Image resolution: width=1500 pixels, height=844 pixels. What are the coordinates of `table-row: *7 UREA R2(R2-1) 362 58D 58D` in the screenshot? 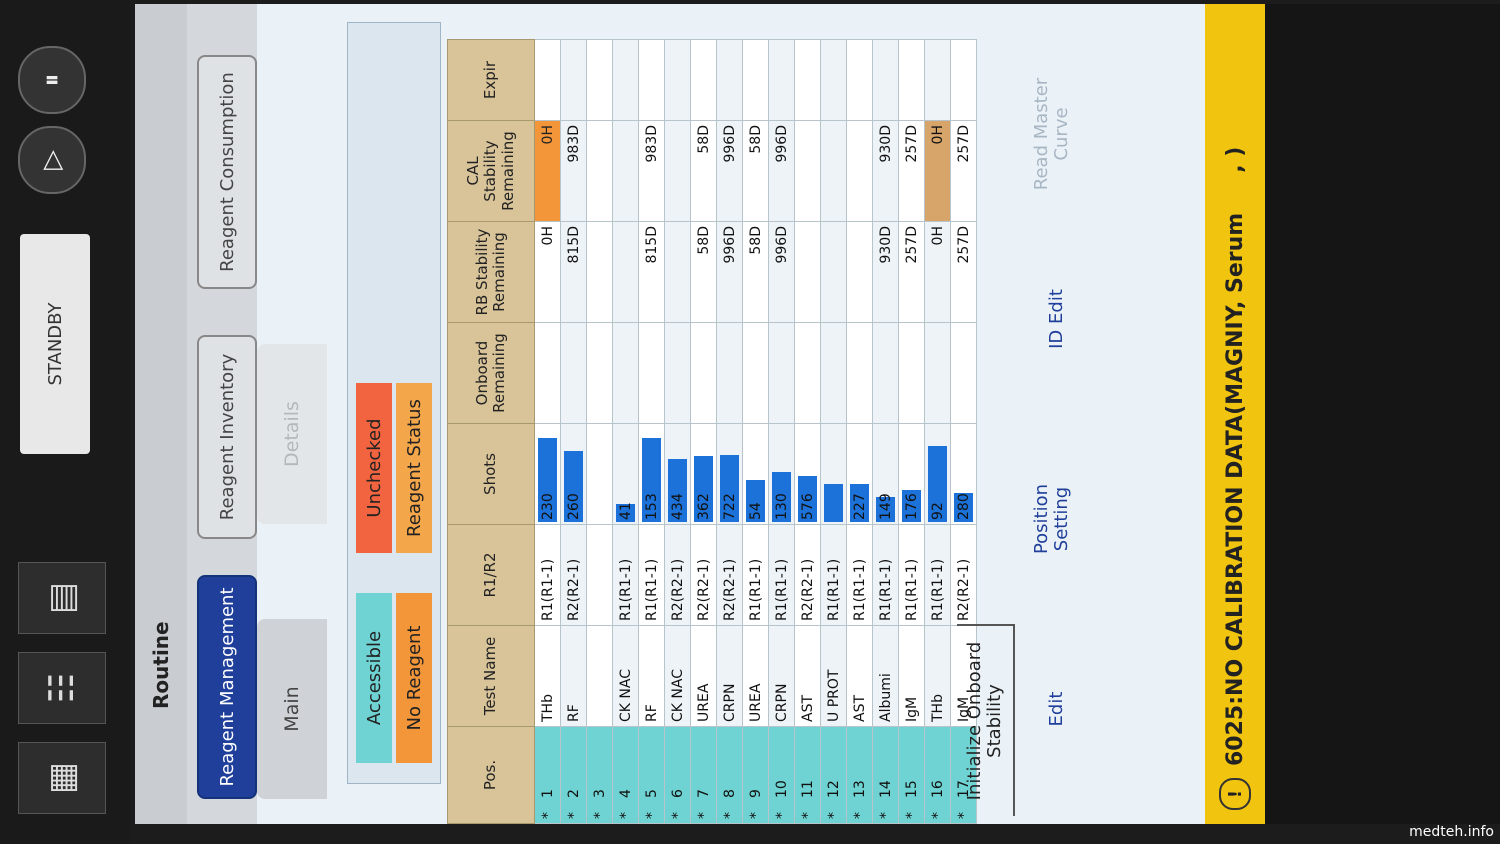 It's located at (703, 431).